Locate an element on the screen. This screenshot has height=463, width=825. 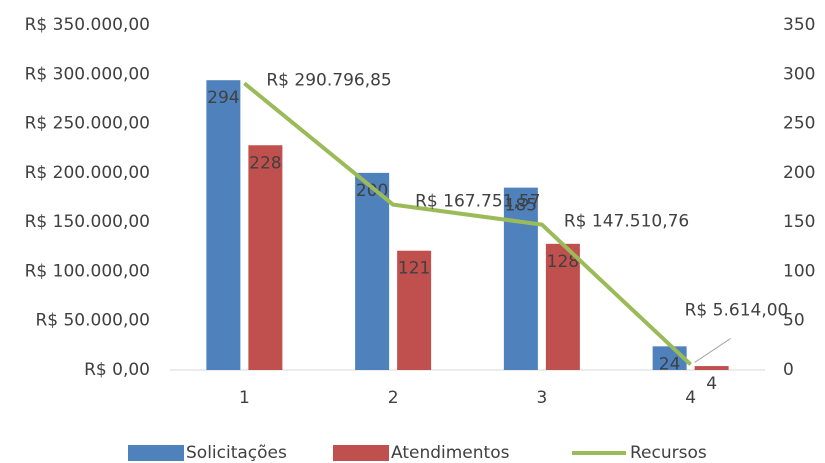
y2-tick-label: 150 is located at coordinates (799, 222).